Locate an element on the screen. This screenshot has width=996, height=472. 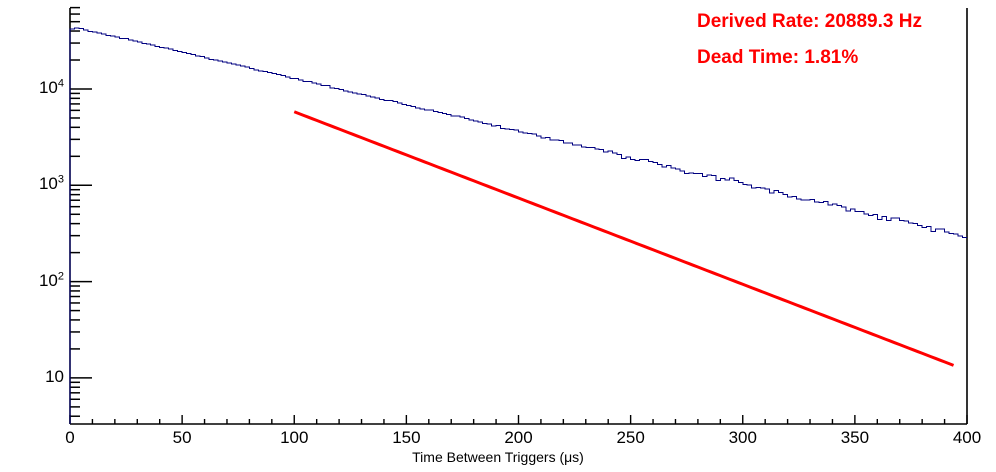
x-axis-title: Time Between Triggers (μs) is located at coordinates (498, 457).